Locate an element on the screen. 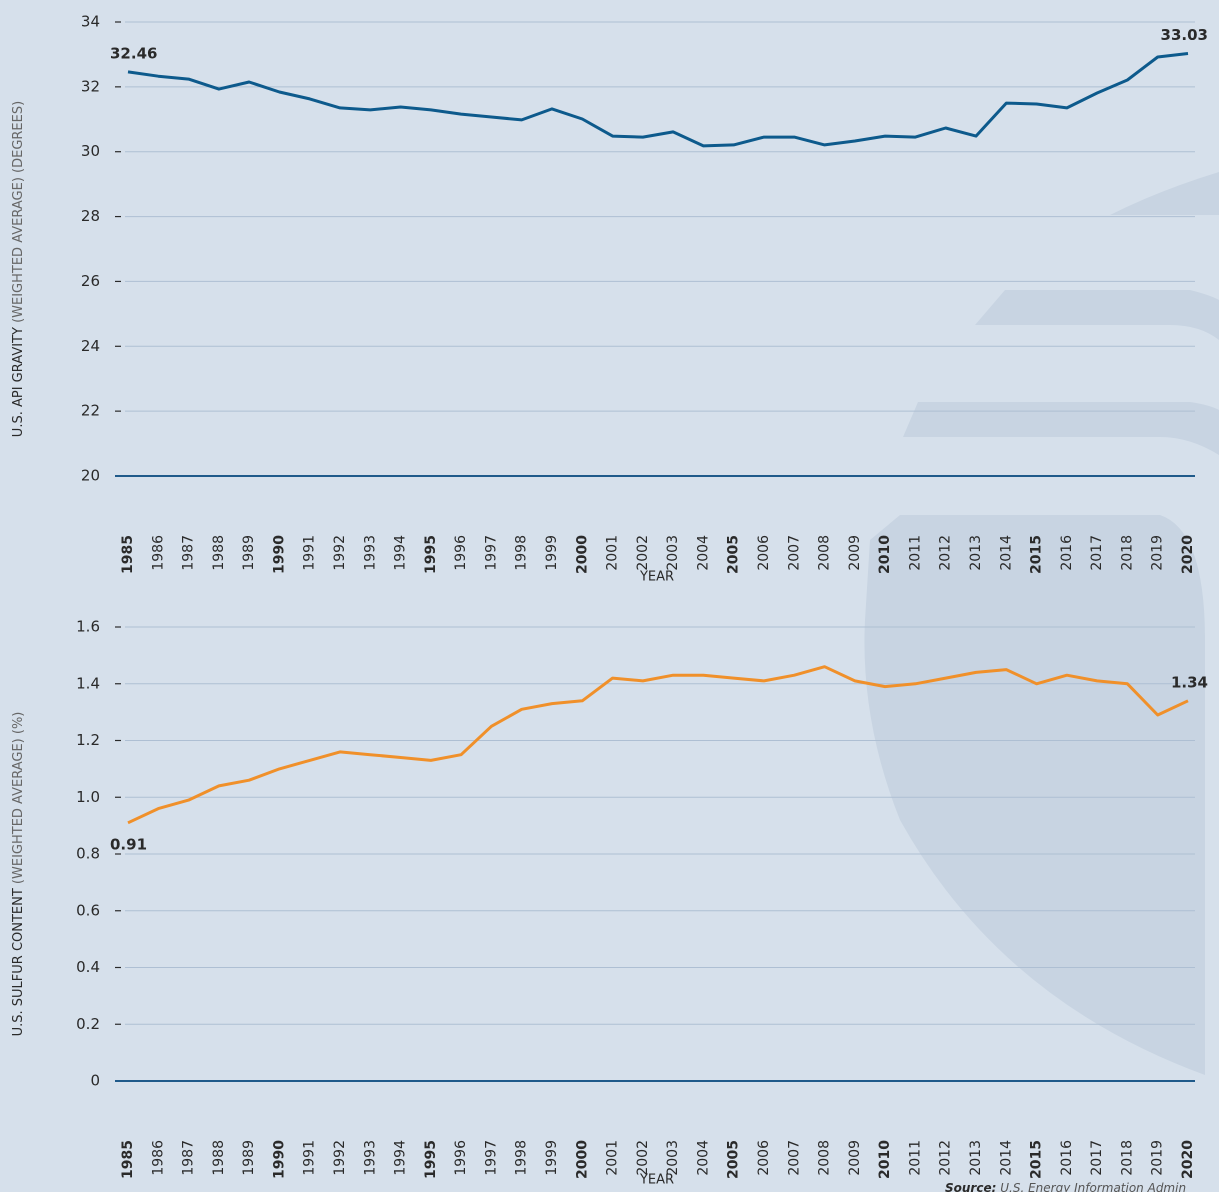  y-tick-label: 22 is located at coordinates (90, 411).